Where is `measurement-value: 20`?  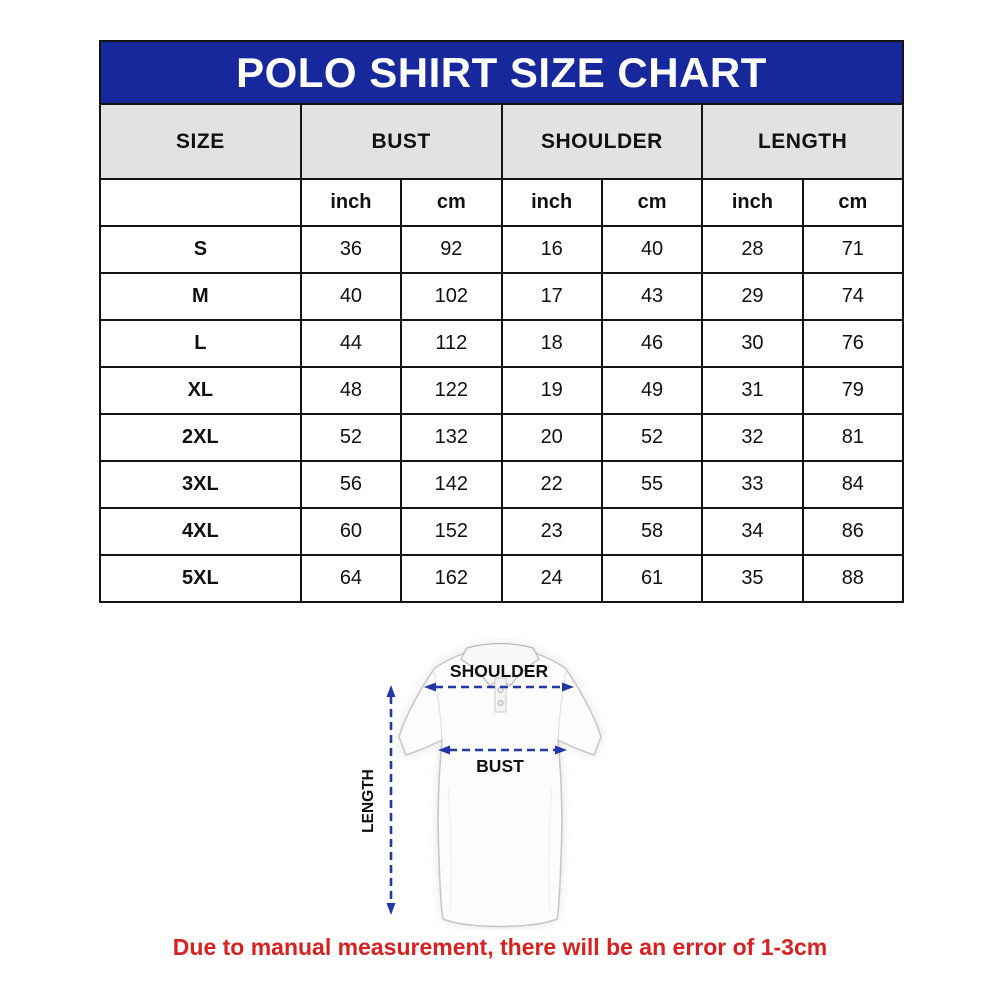 measurement-value: 20 is located at coordinates (551, 437).